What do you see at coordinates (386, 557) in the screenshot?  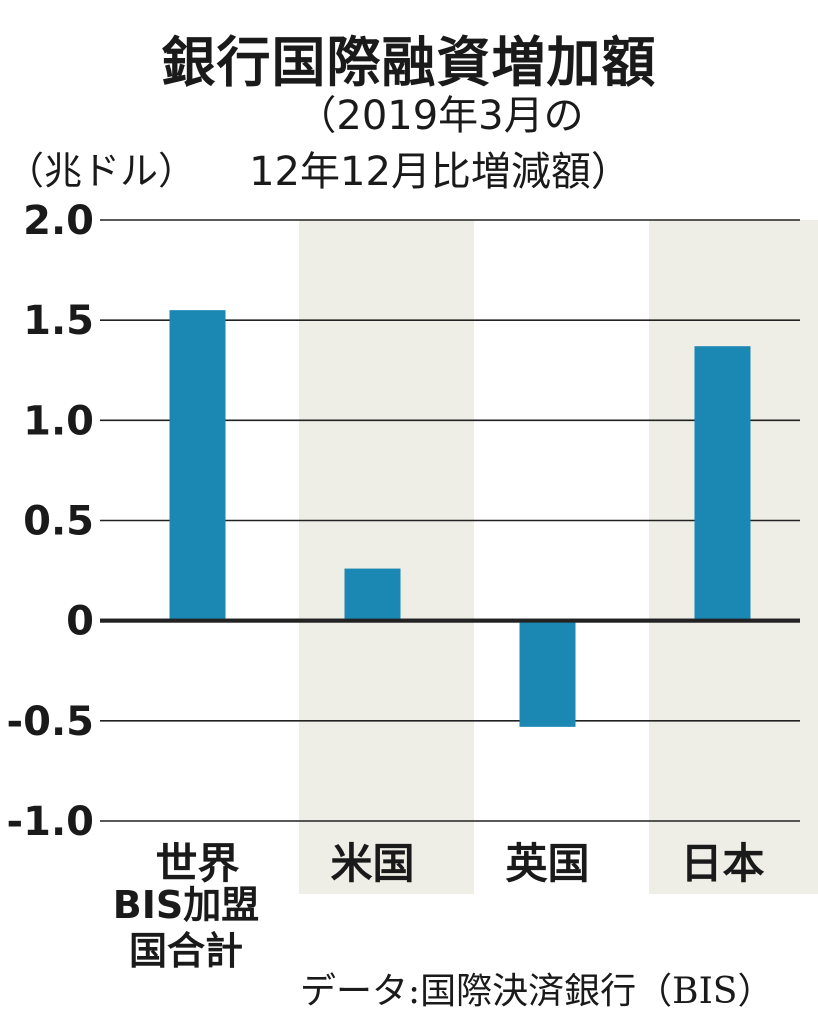 I see `background-band` at bounding box center [386, 557].